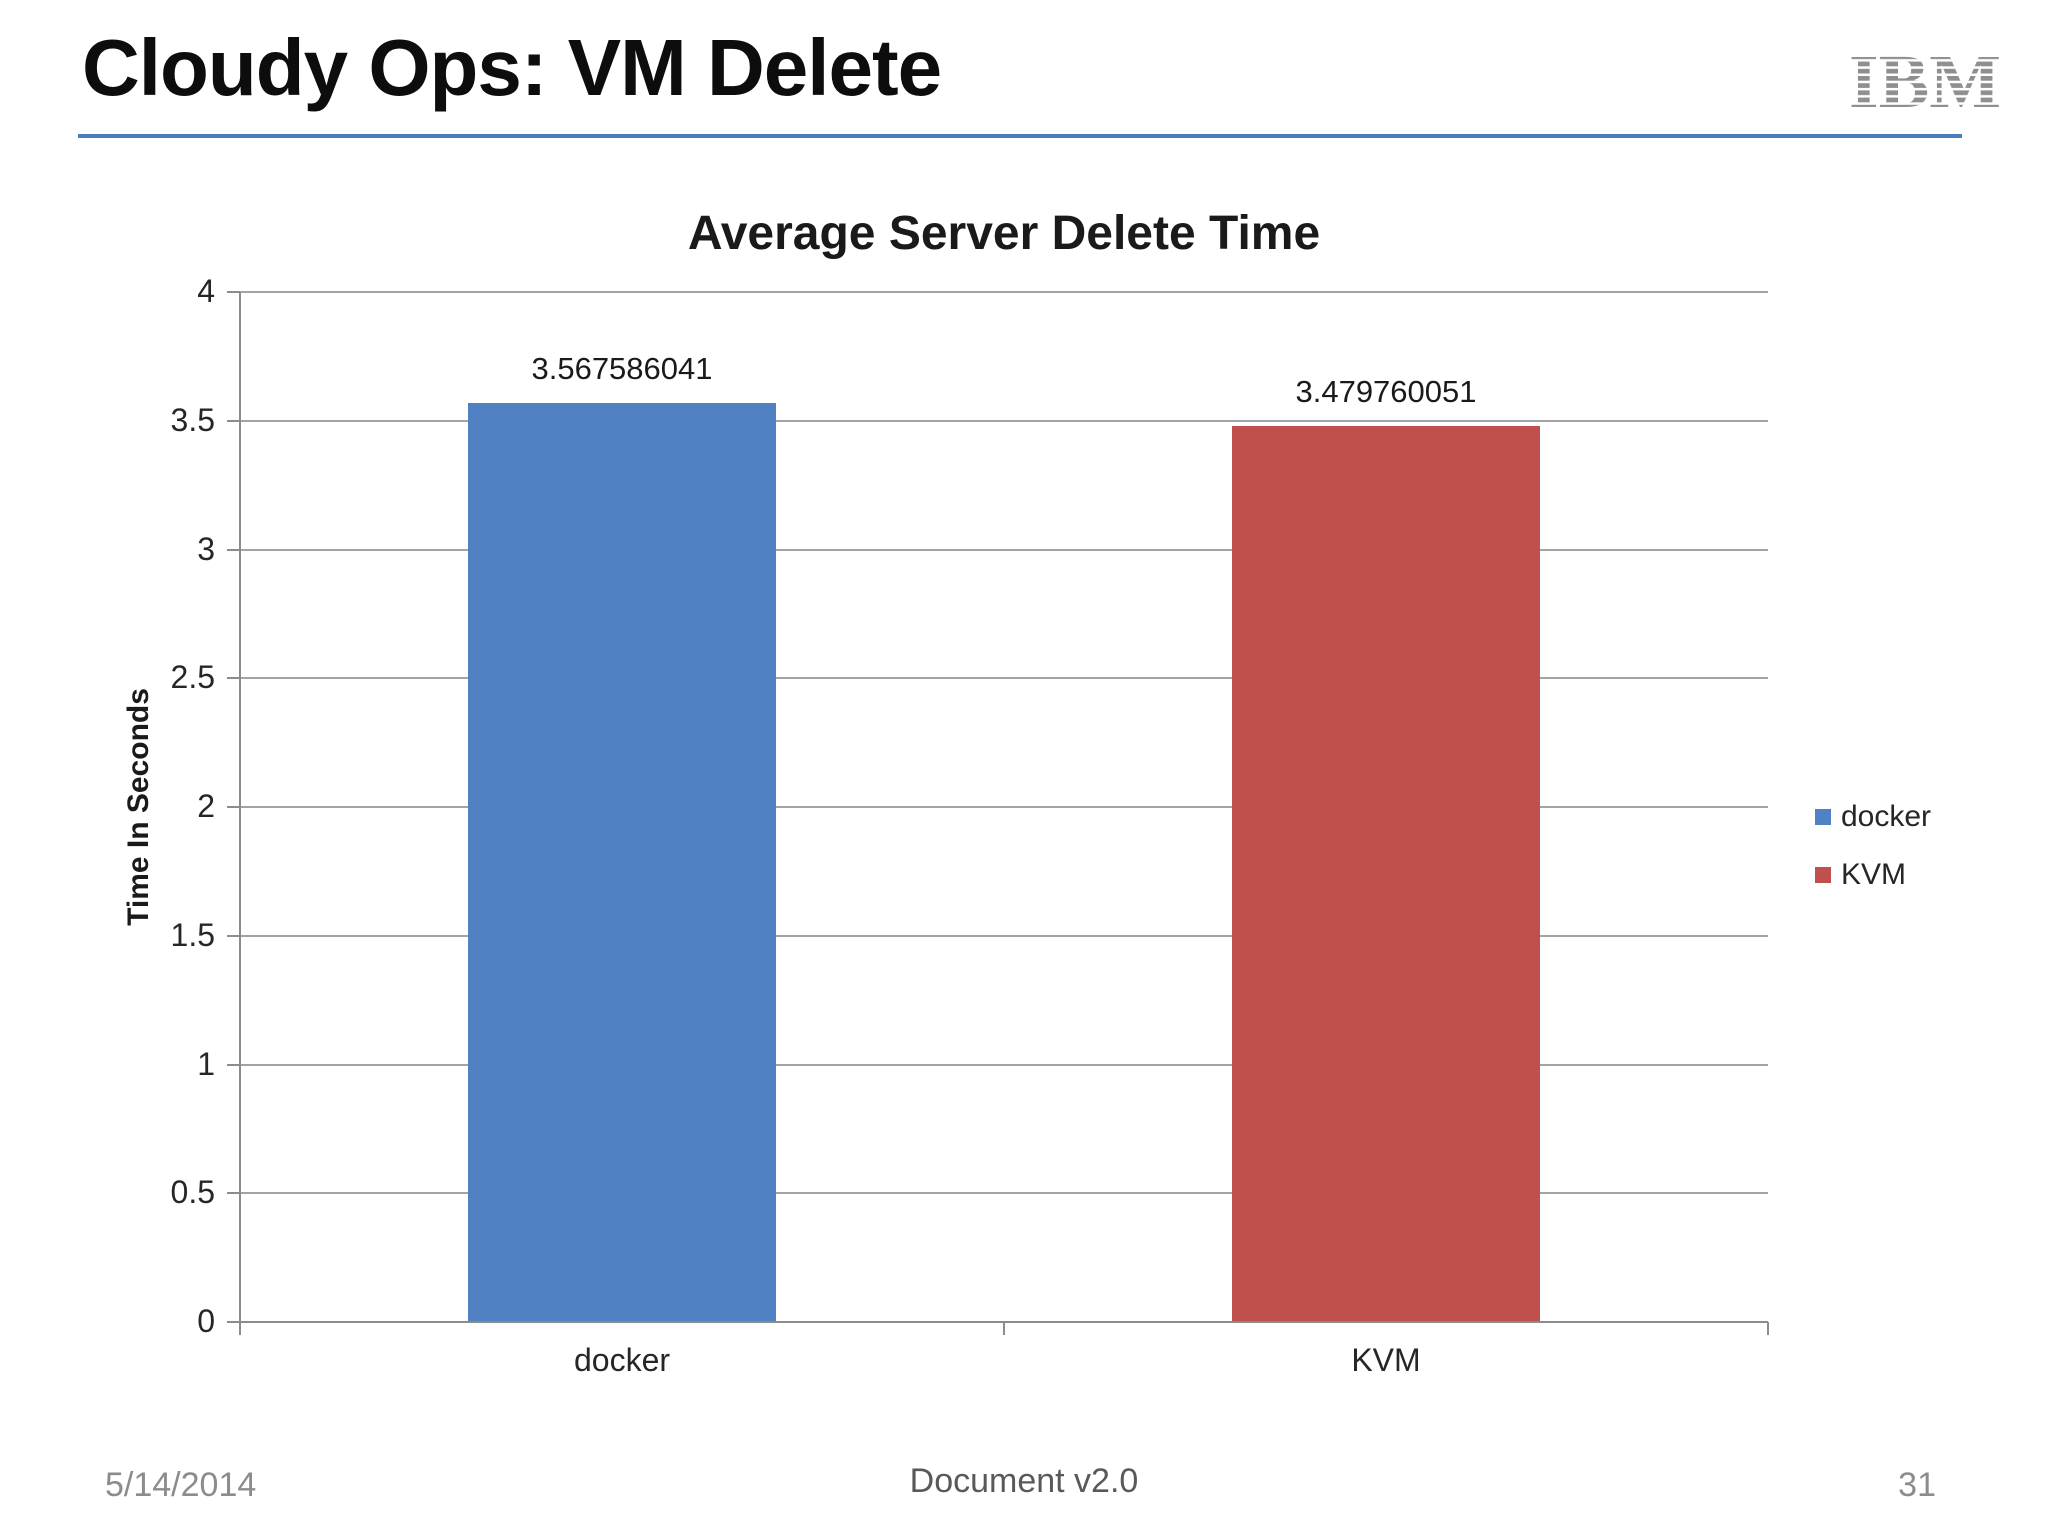  What do you see at coordinates (622, 1360) in the screenshot?
I see `category-label: docker` at bounding box center [622, 1360].